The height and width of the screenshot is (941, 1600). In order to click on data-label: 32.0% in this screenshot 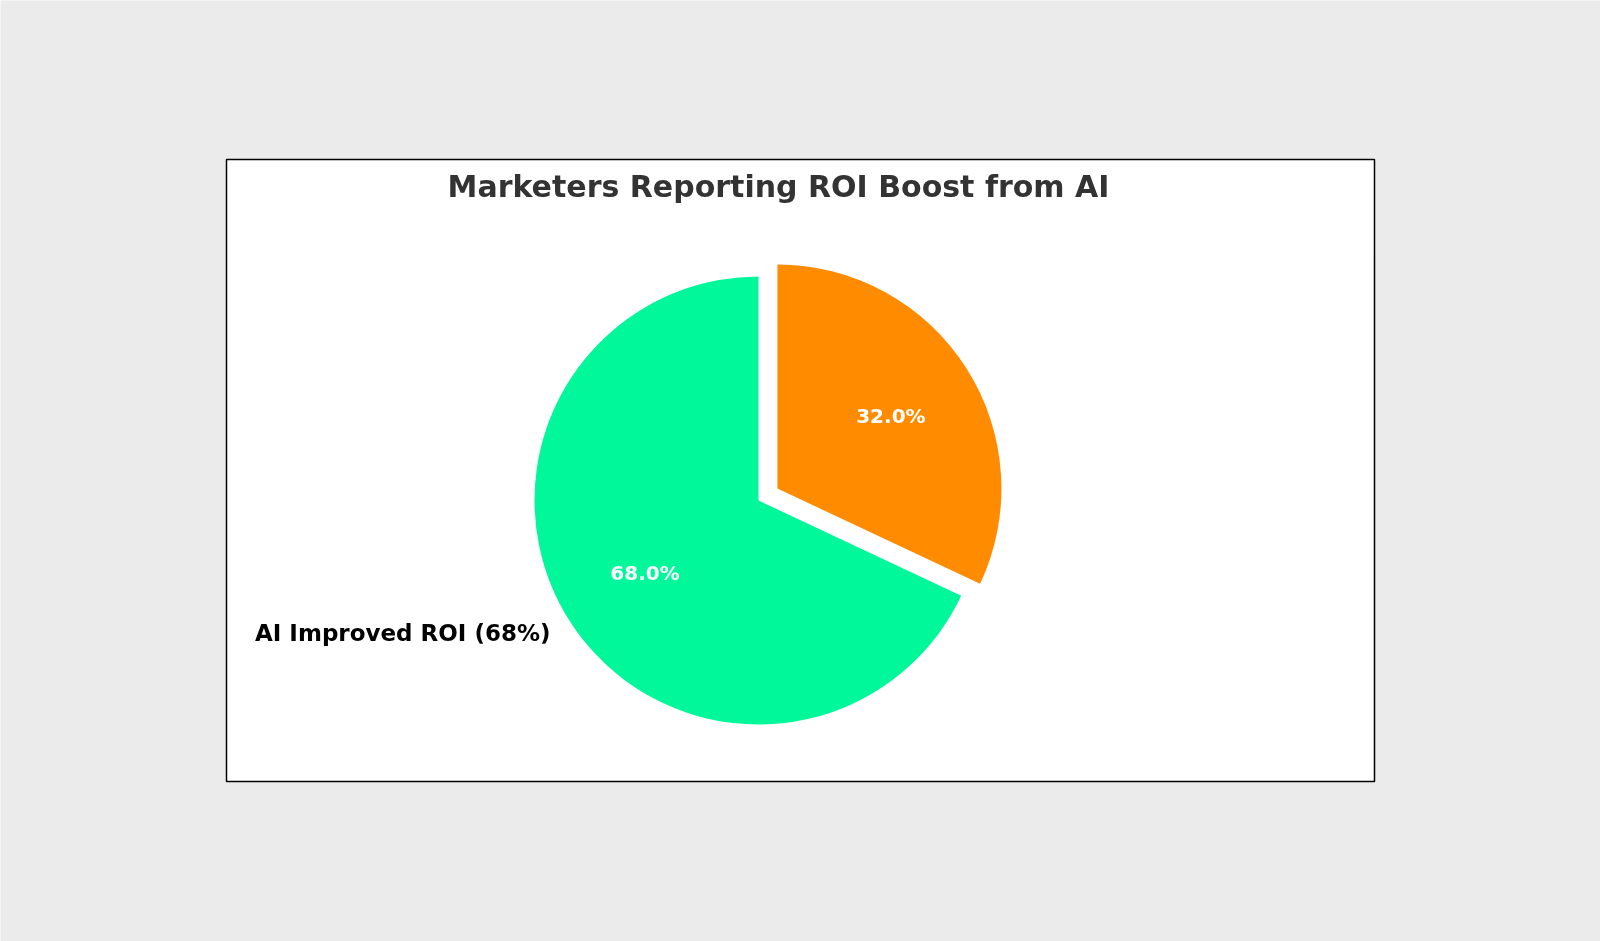, I will do `click(891, 416)`.